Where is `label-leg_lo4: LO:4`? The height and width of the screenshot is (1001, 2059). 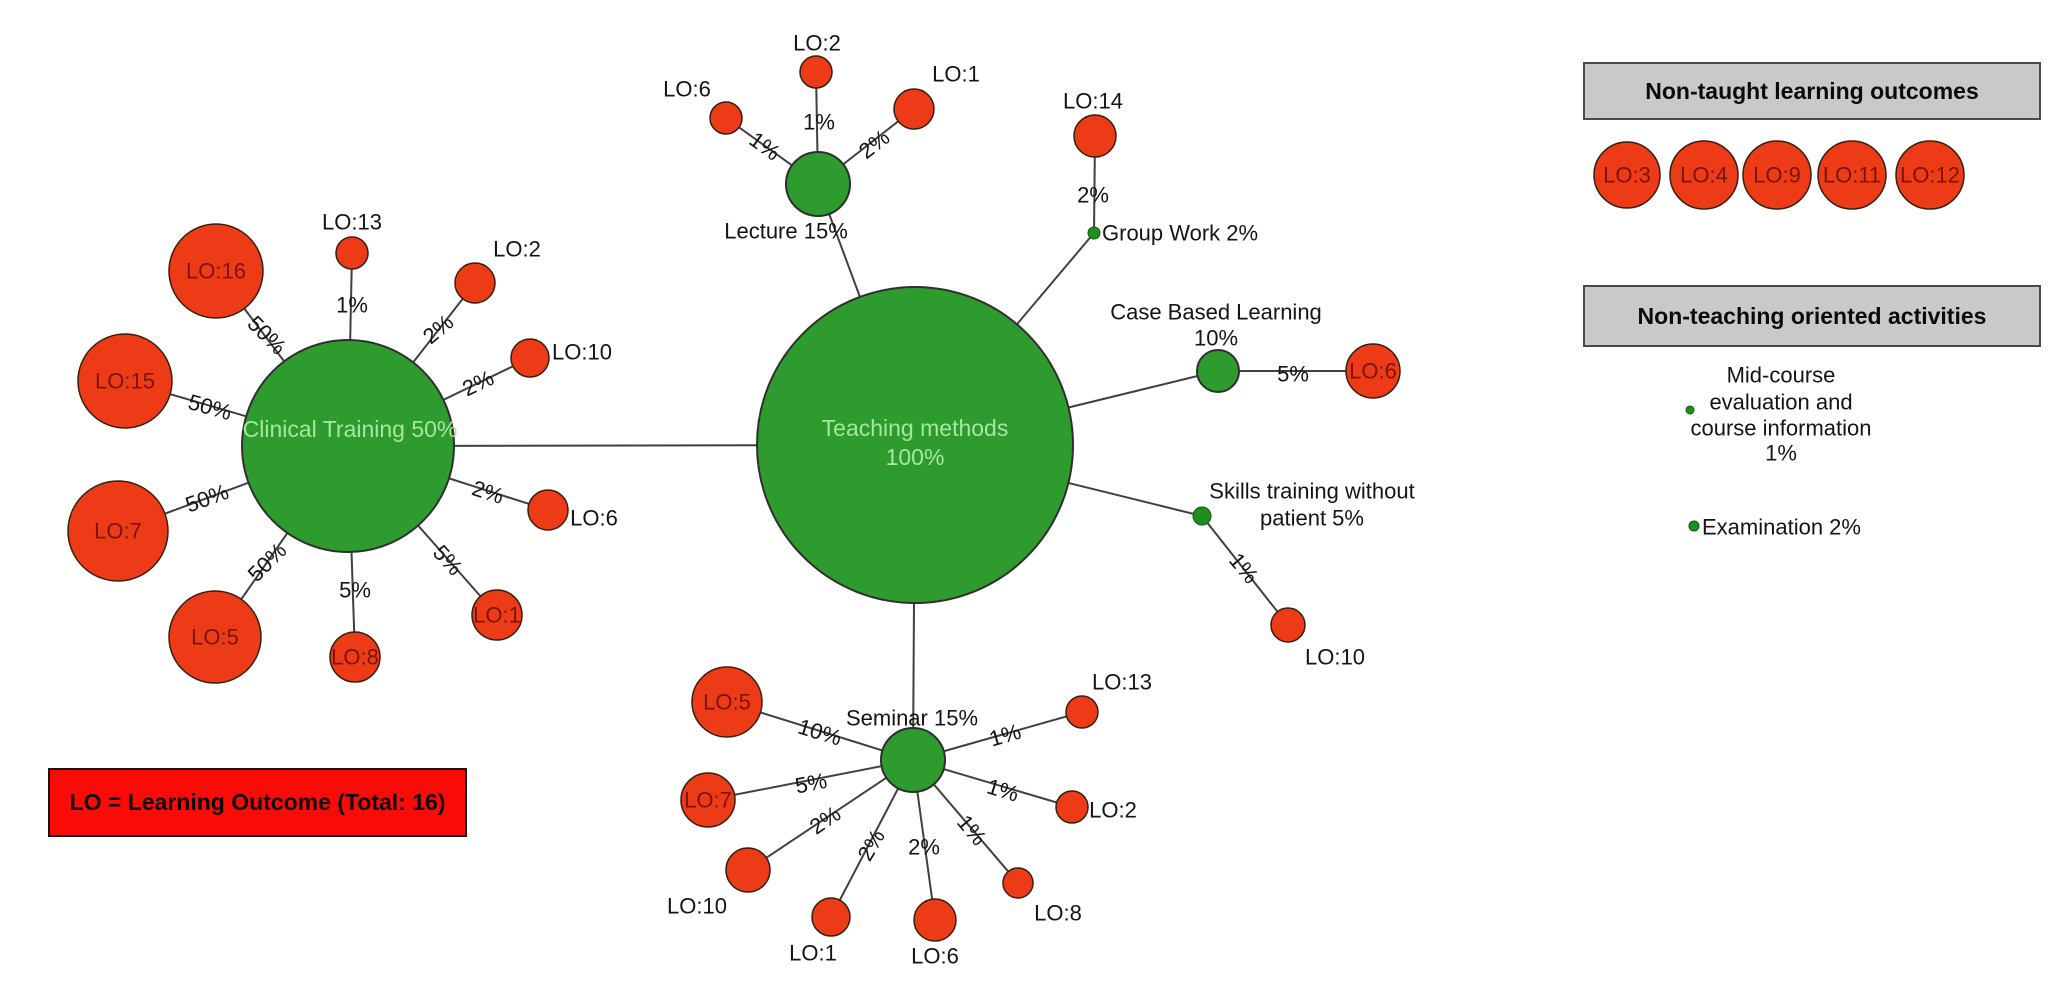 label-leg_lo4: LO:4 is located at coordinates (1704, 175).